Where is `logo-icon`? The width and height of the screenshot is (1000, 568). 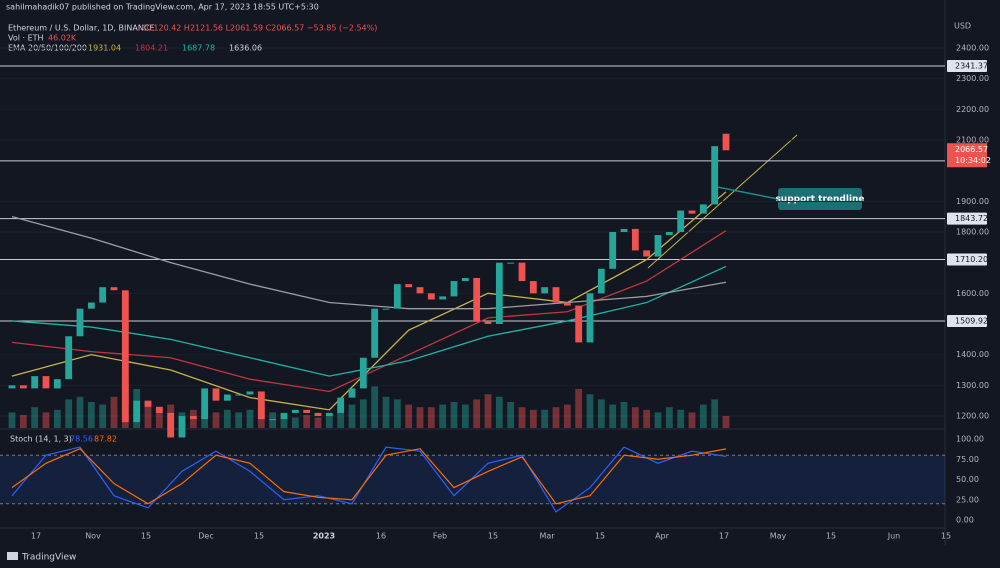 logo-icon is located at coordinates (12, 556).